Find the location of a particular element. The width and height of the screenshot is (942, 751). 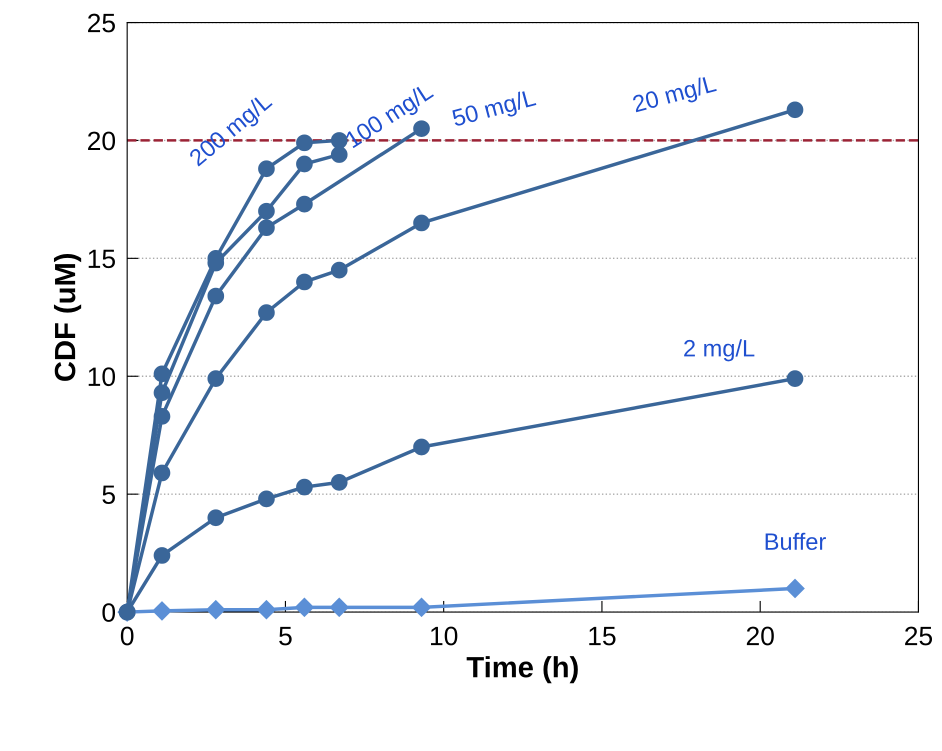

text: 200 mg/L is located at coordinates (232, 130).